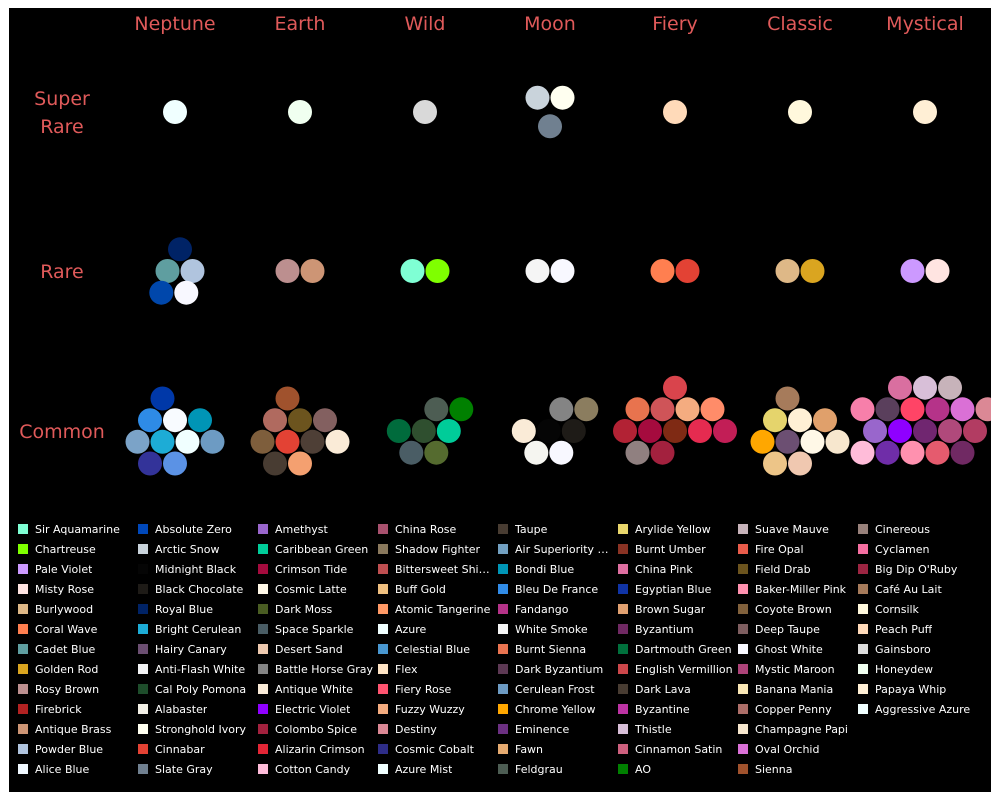  I want to click on legend-label: Cosmic Cobalt, so click(434, 749).